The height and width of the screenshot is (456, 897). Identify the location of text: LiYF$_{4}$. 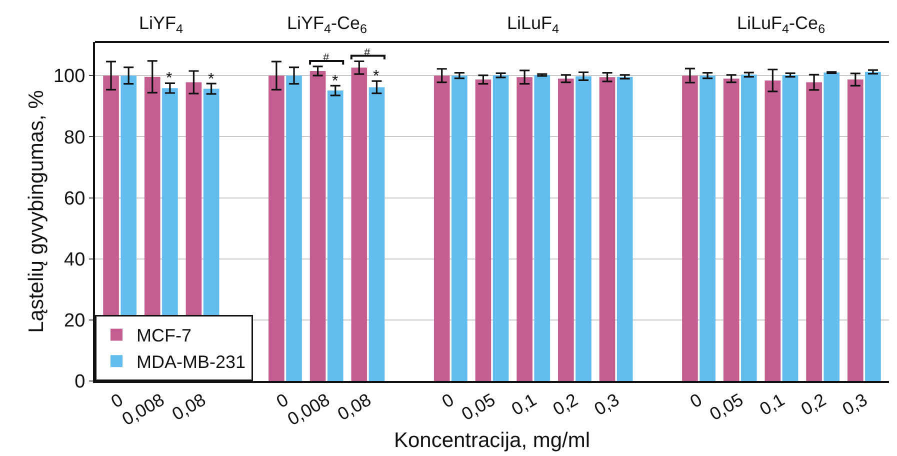
(161, 24).